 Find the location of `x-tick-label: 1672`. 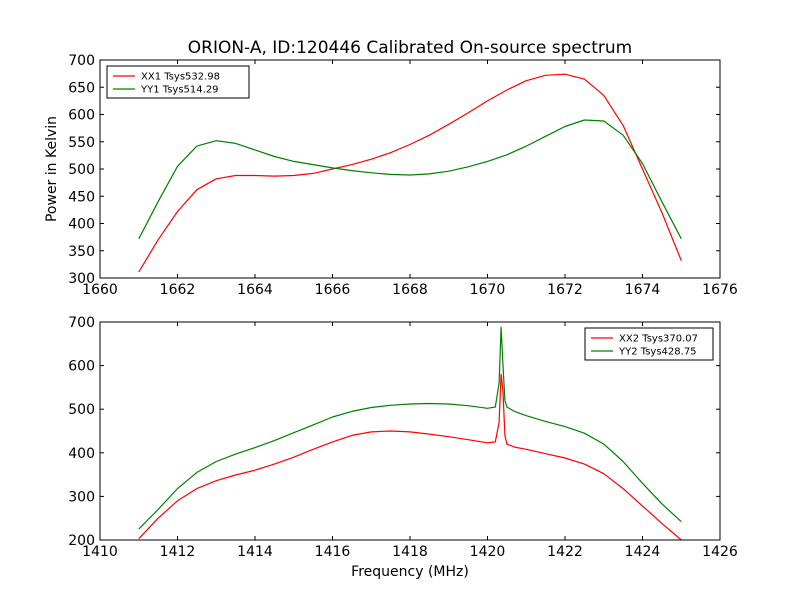

x-tick-label: 1672 is located at coordinates (565, 290).